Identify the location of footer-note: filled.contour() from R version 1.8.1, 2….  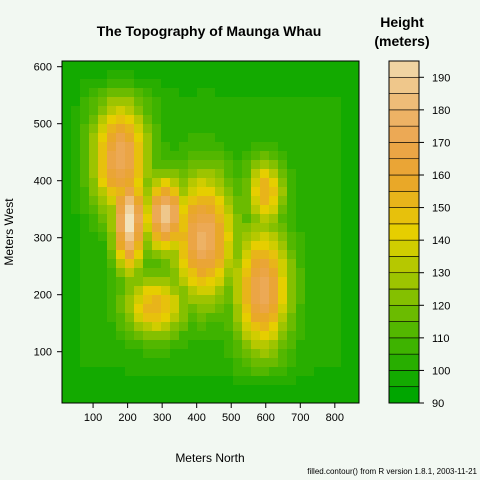
(392, 471).